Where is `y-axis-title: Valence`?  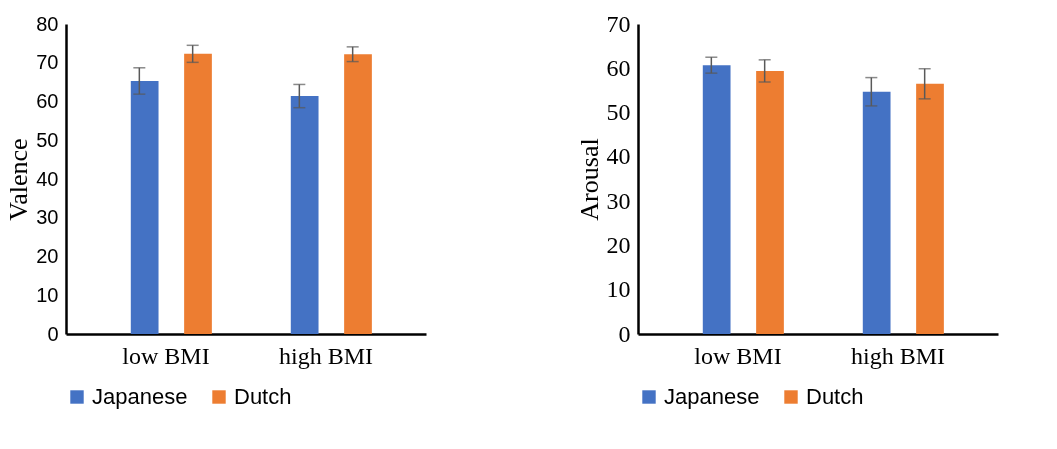 y-axis-title: Valence is located at coordinates (19, 179).